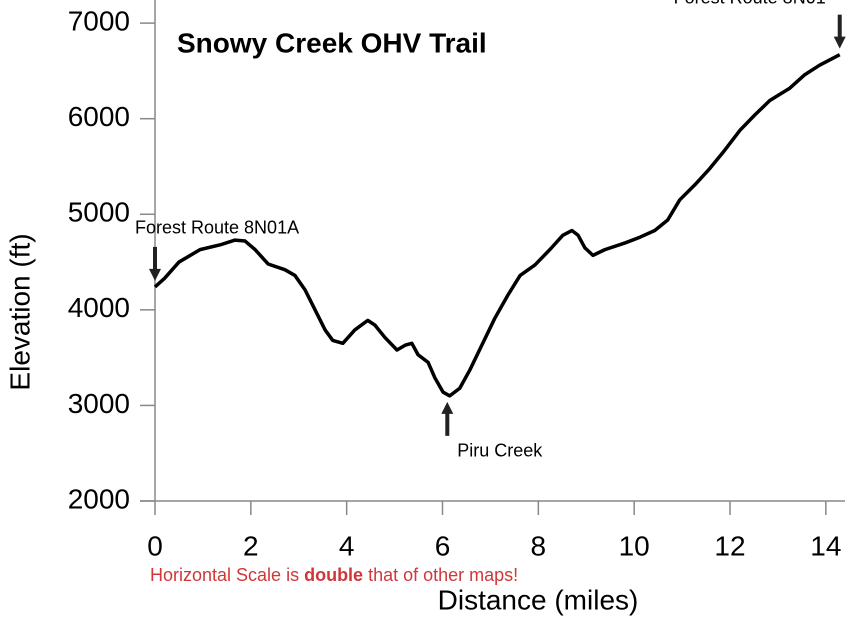 The height and width of the screenshot is (622, 857). I want to click on note-text: that of other maps!, so click(443, 575).